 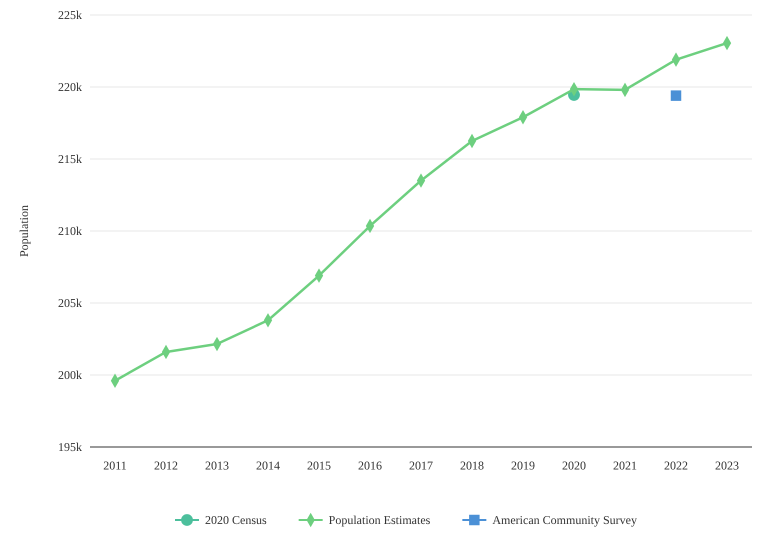 I want to click on x-tick-label: 2012, so click(x=166, y=465).